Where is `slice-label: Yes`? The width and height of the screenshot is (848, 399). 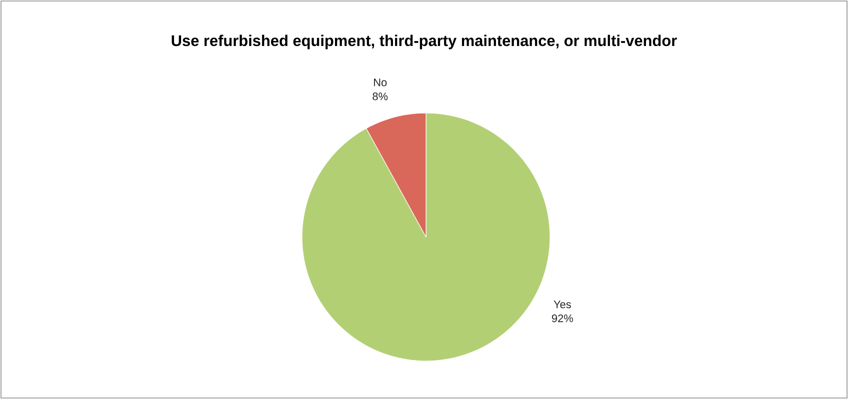
slice-label: Yes is located at coordinates (562, 304).